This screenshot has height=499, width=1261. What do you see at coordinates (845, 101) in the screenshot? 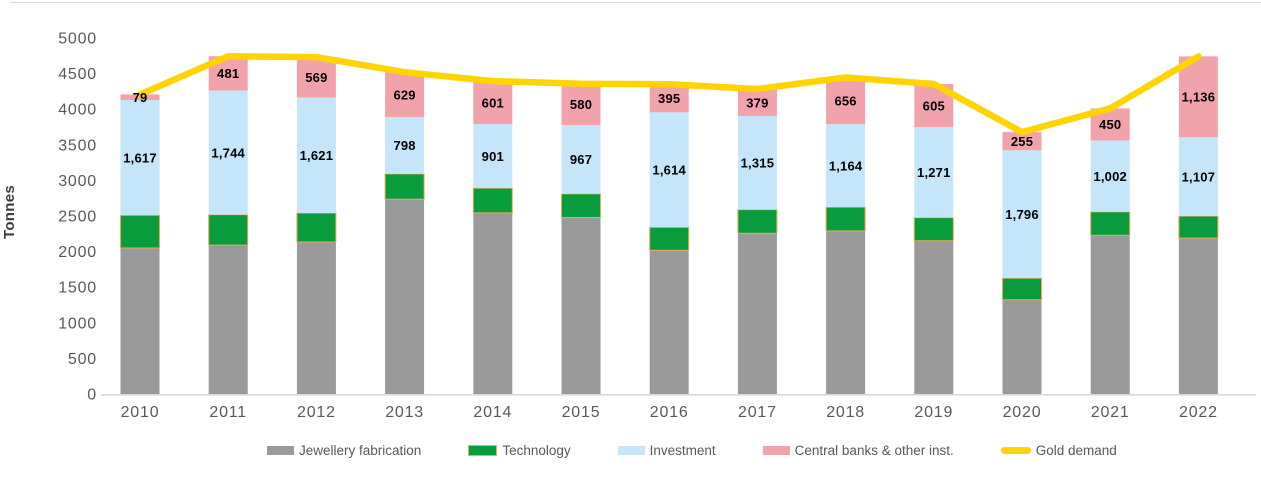
I see `data-label-2018-central-banks-other-inst: 656` at bounding box center [845, 101].